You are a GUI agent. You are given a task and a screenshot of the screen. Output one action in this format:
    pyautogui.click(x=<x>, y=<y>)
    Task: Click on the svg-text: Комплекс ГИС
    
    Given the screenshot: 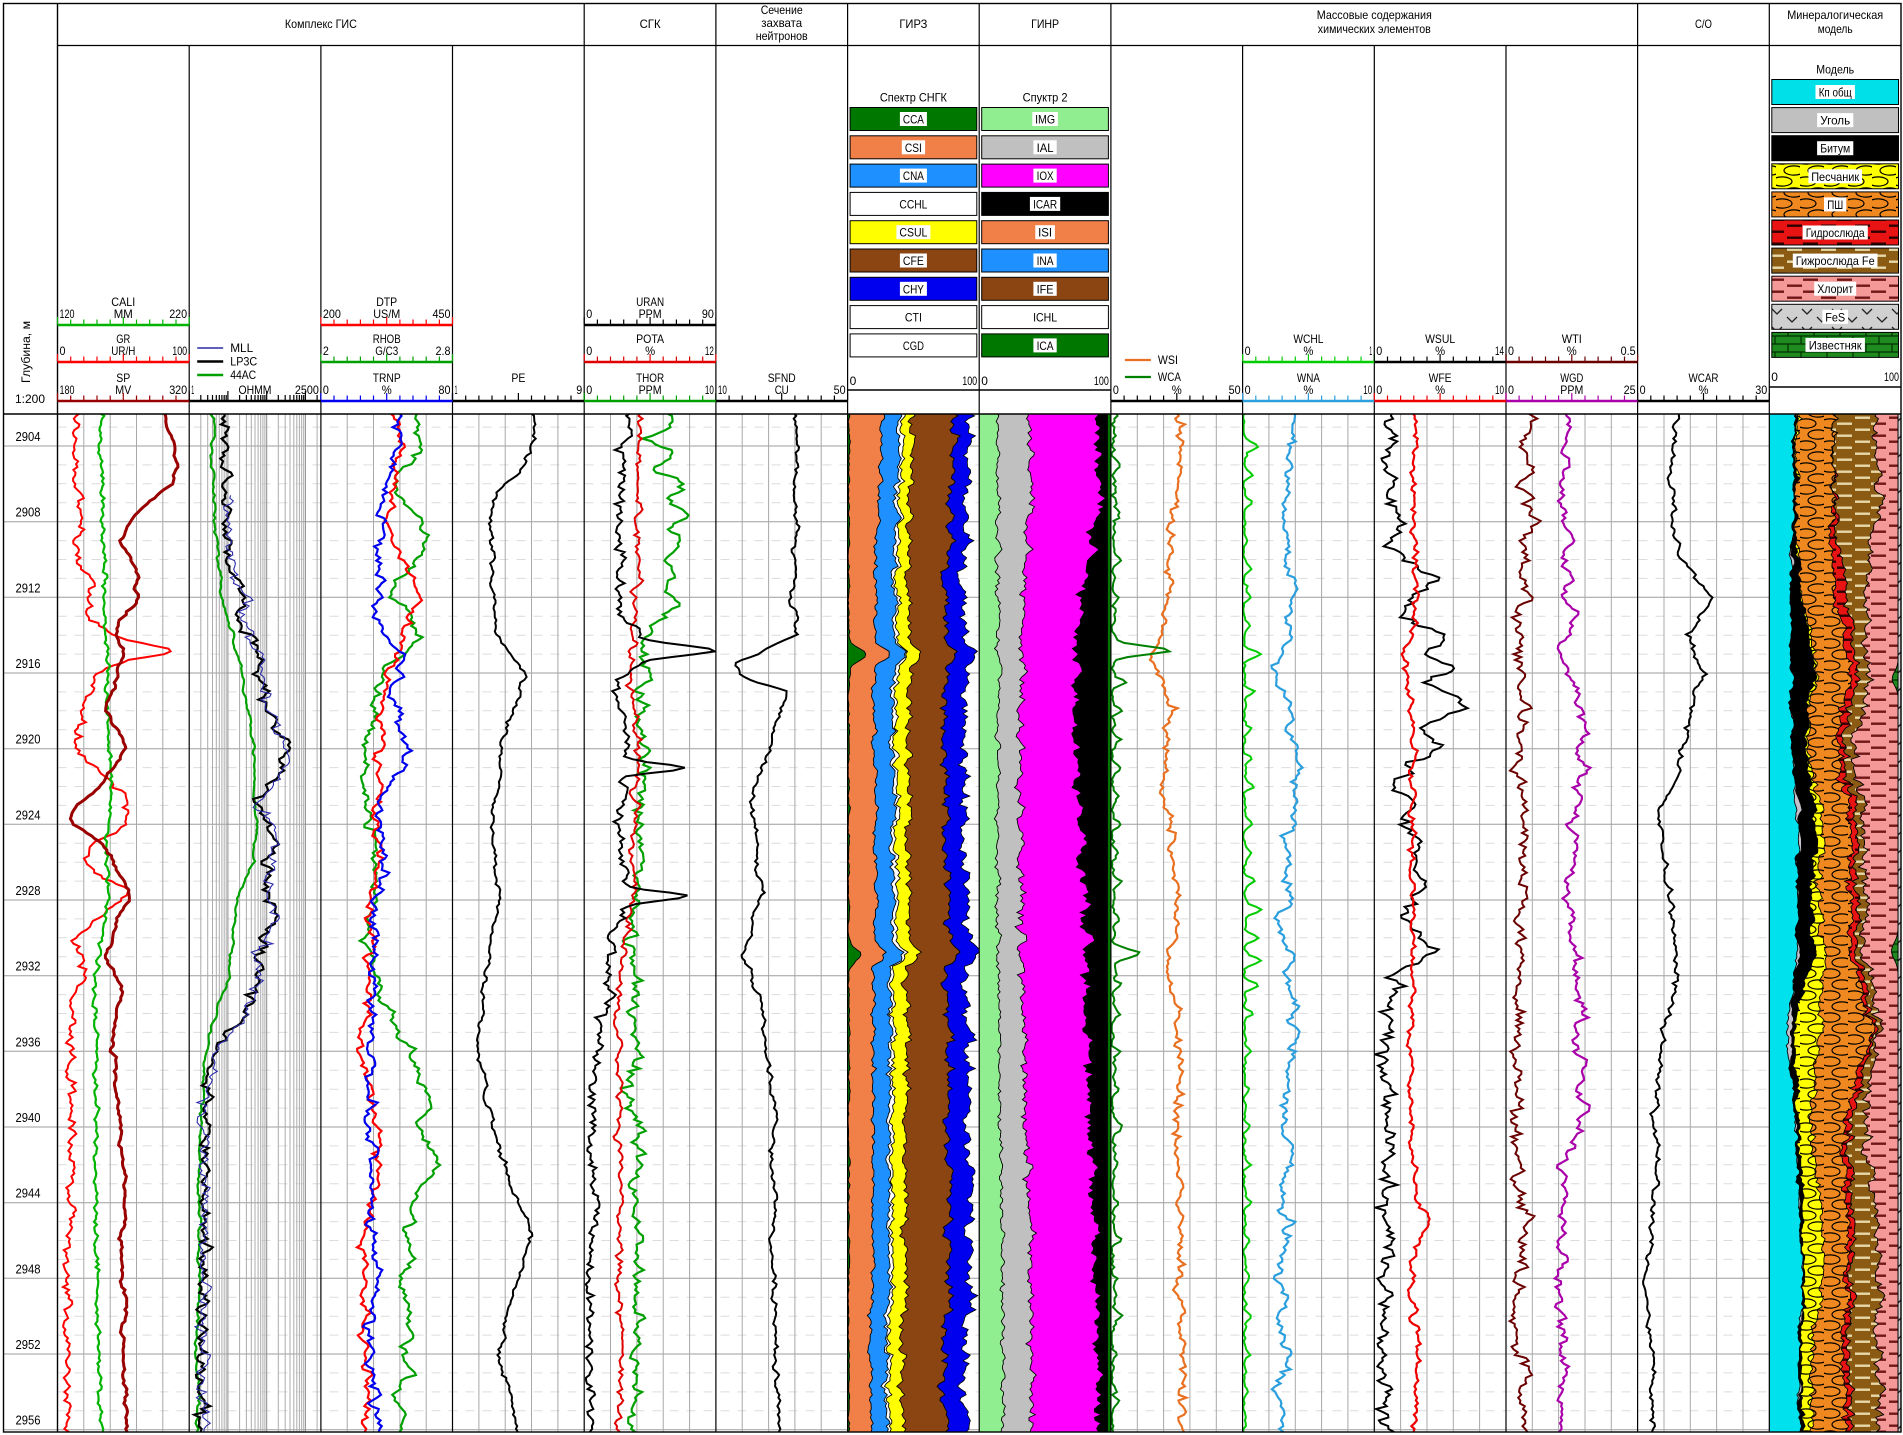 What is the action you would take?
    pyautogui.click(x=321, y=24)
    